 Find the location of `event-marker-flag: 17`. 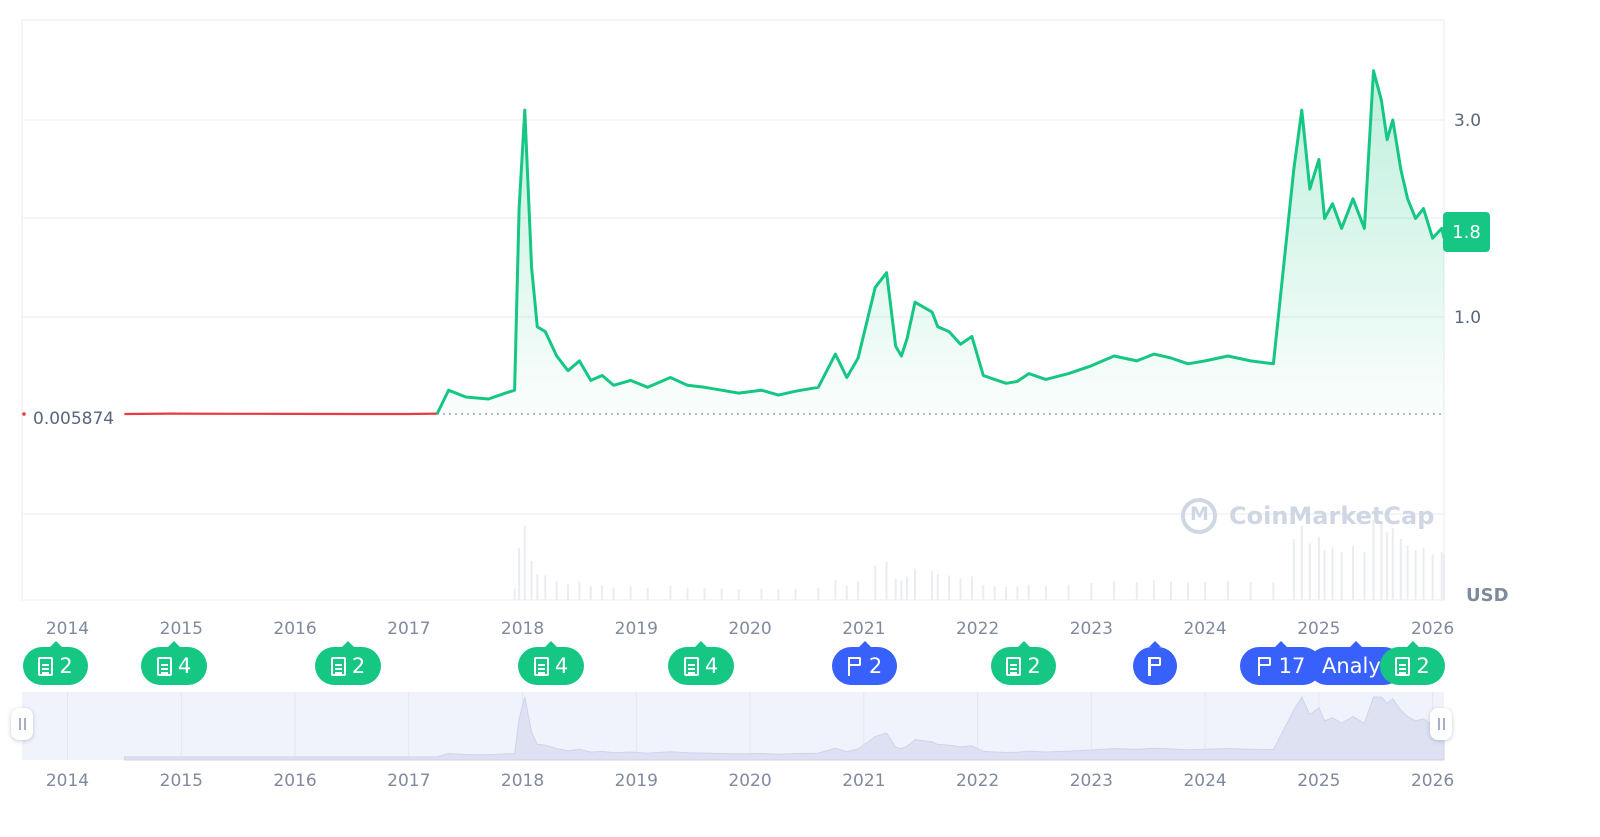

event-marker-flag: 17 is located at coordinates (1281, 666).